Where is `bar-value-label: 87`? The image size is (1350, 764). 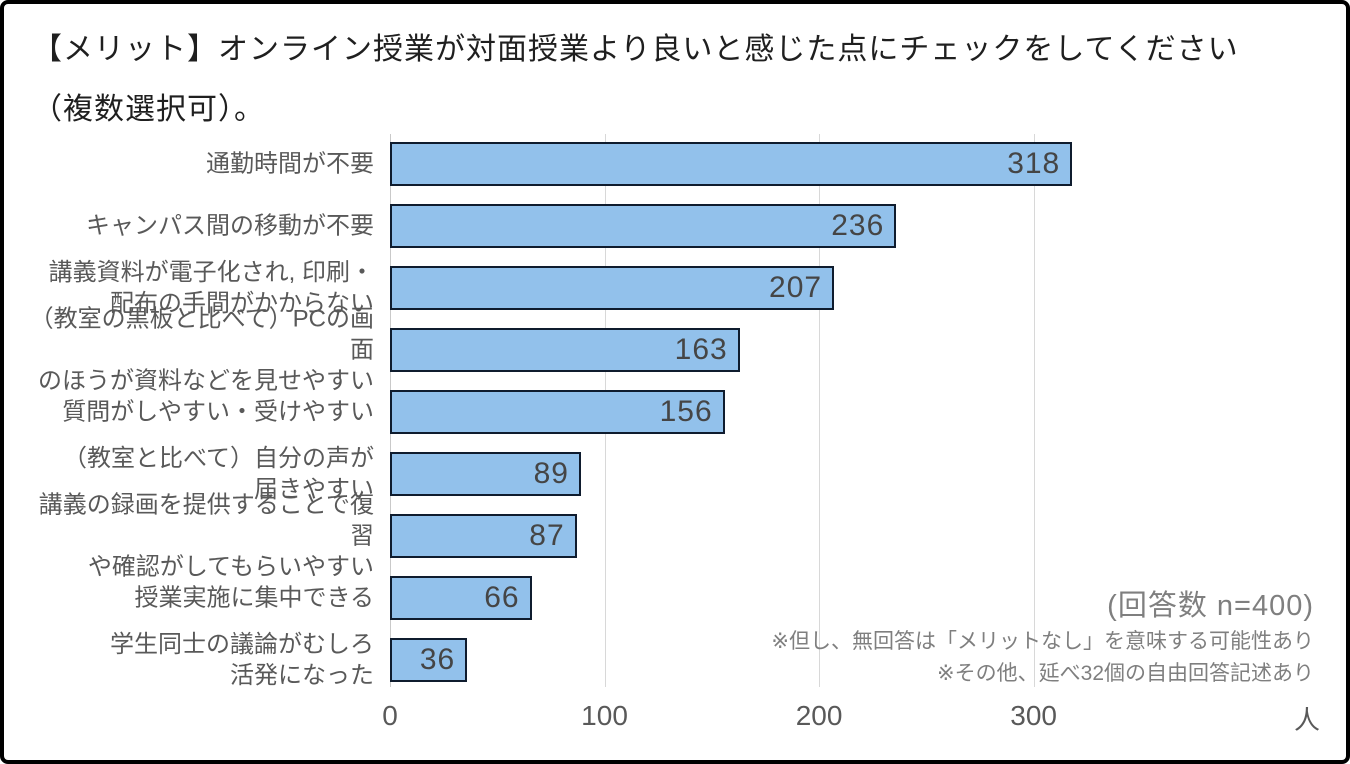
bar-value-label: 87 is located at coordinates (547, 535).